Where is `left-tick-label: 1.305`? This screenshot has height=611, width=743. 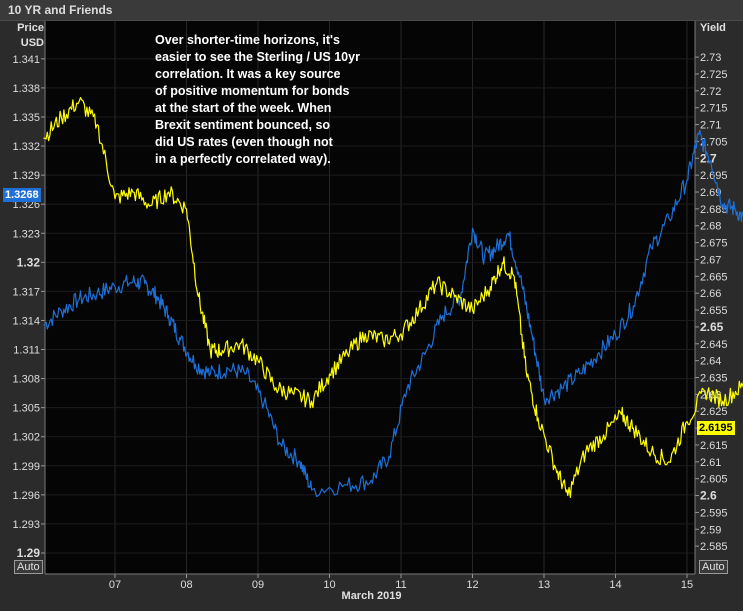
left-tick-label: 1.305 is located at coordinates (26, 409).